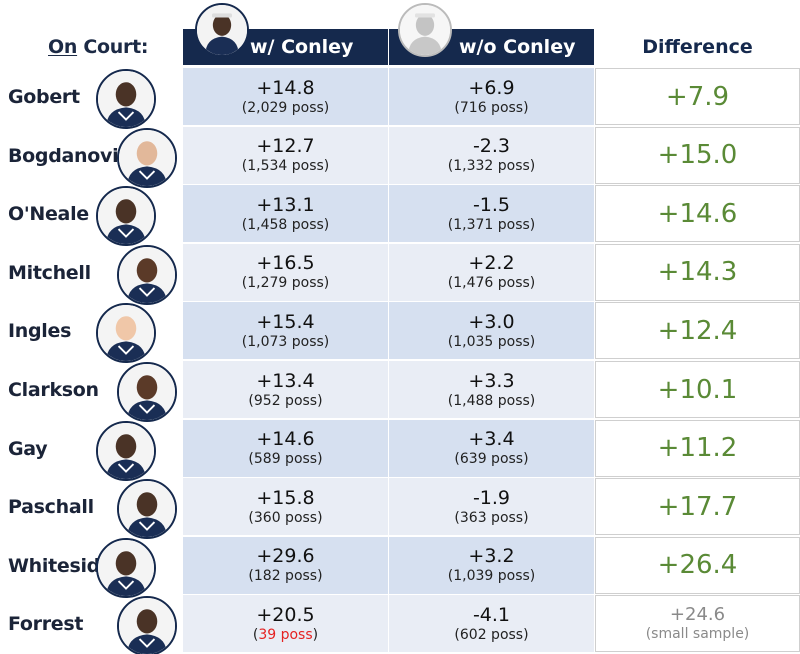 This screenshot has height=654, width=800. Describe the element at coordinates (491, 321) in the screenshot. I see `without-net-rating: +3.0` at that location.